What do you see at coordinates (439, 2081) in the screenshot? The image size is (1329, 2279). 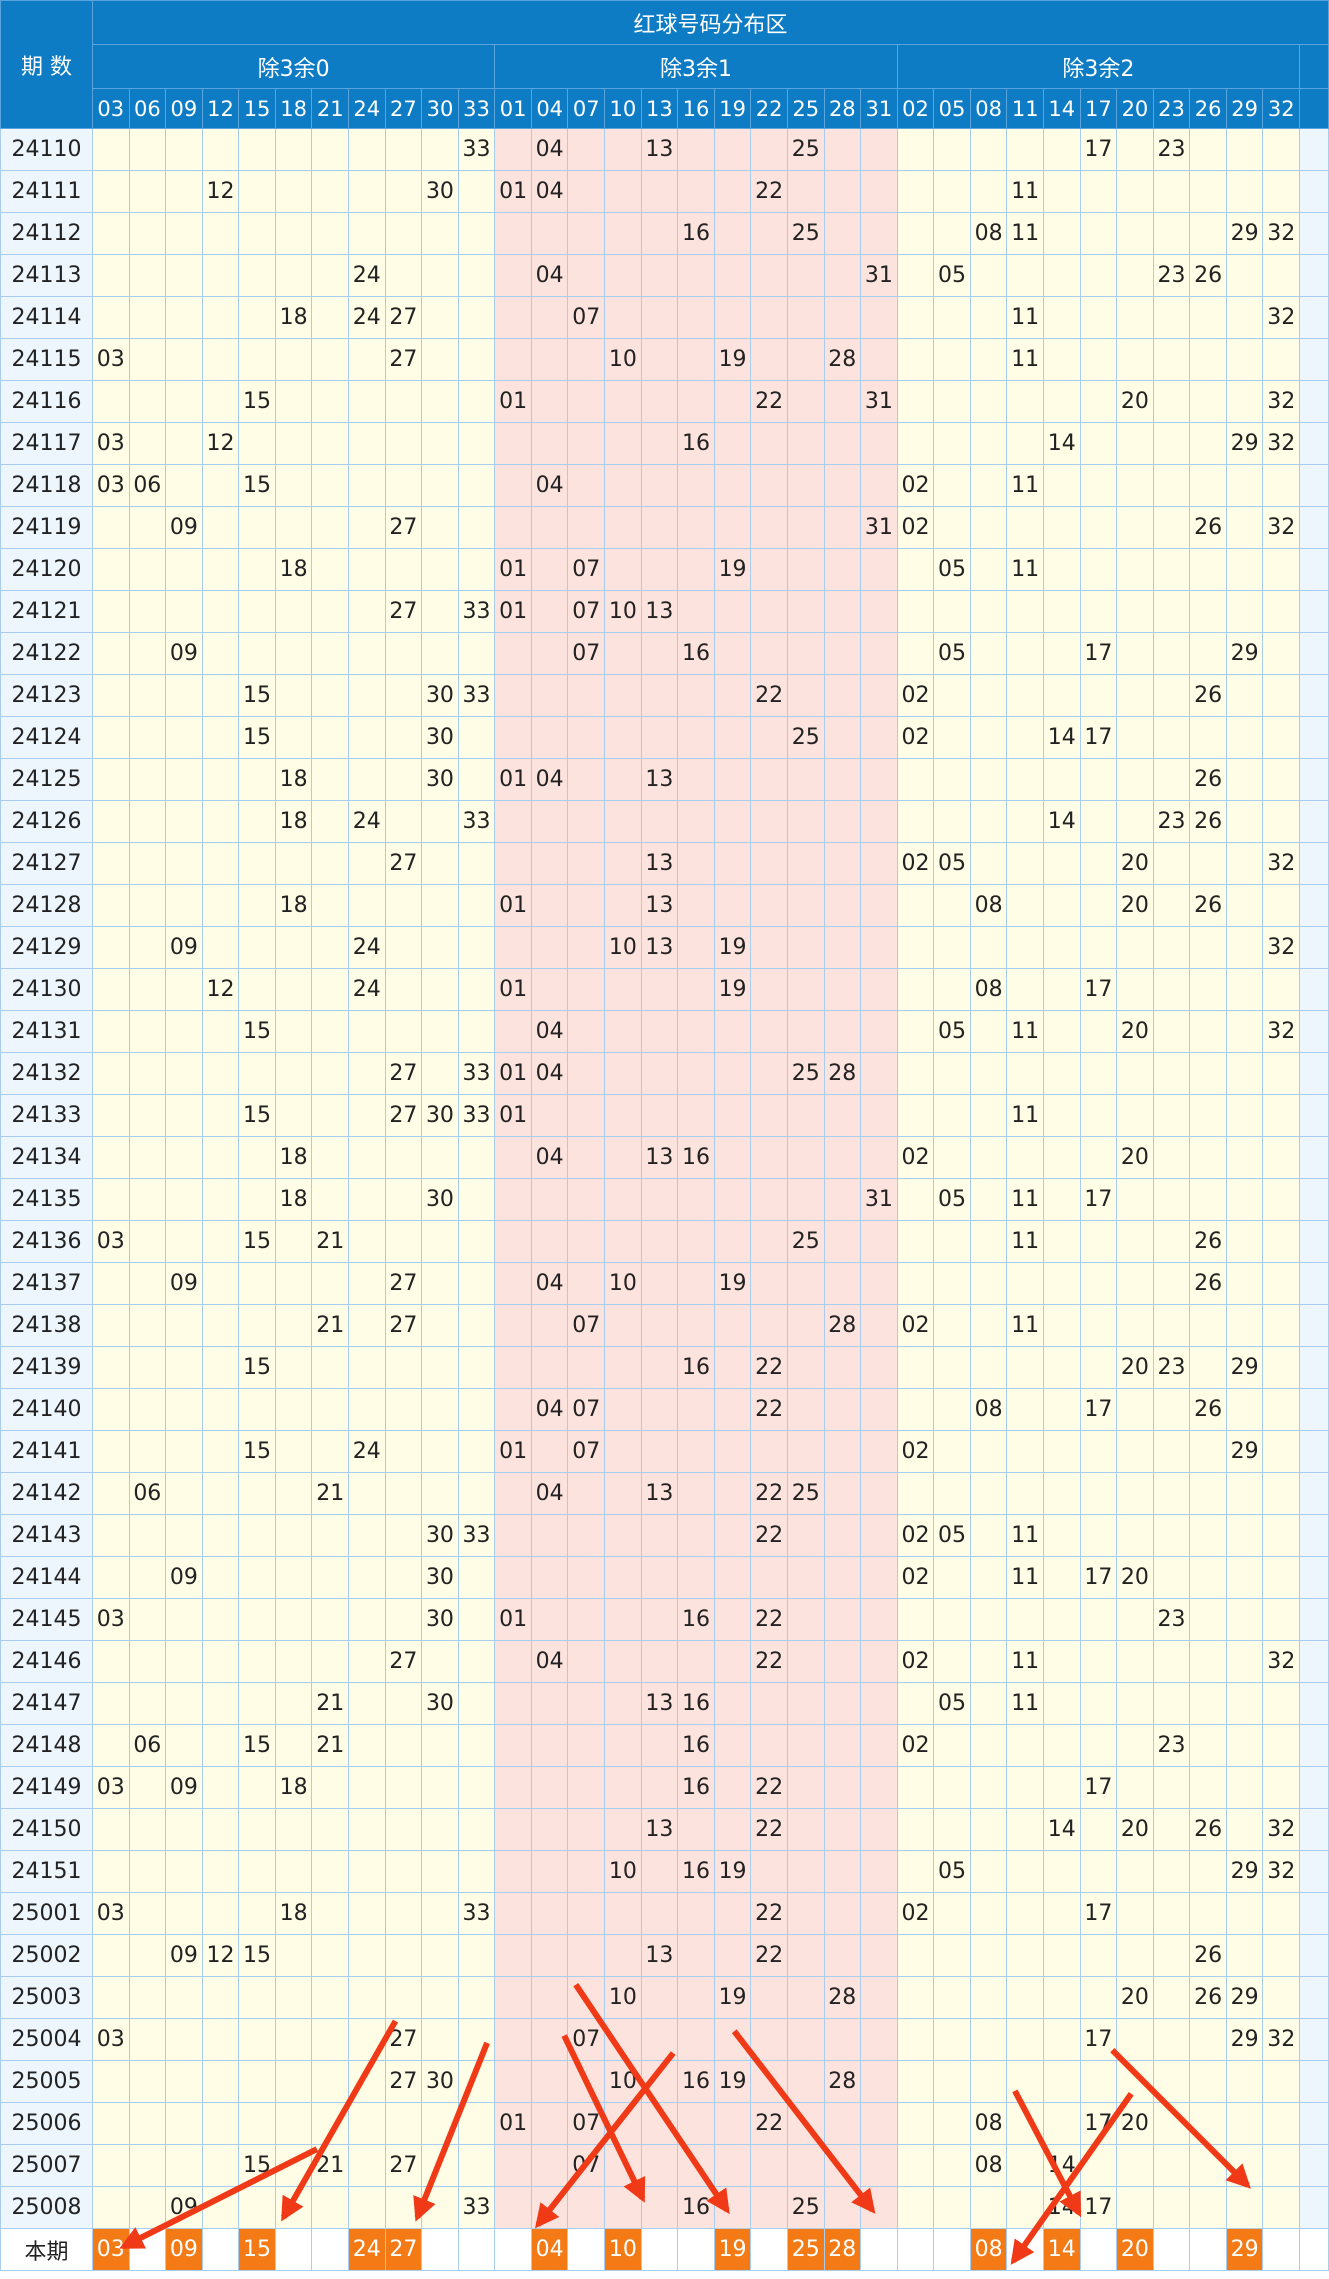 I see `drawn-number: 30` at bounding box center [439, 2081].